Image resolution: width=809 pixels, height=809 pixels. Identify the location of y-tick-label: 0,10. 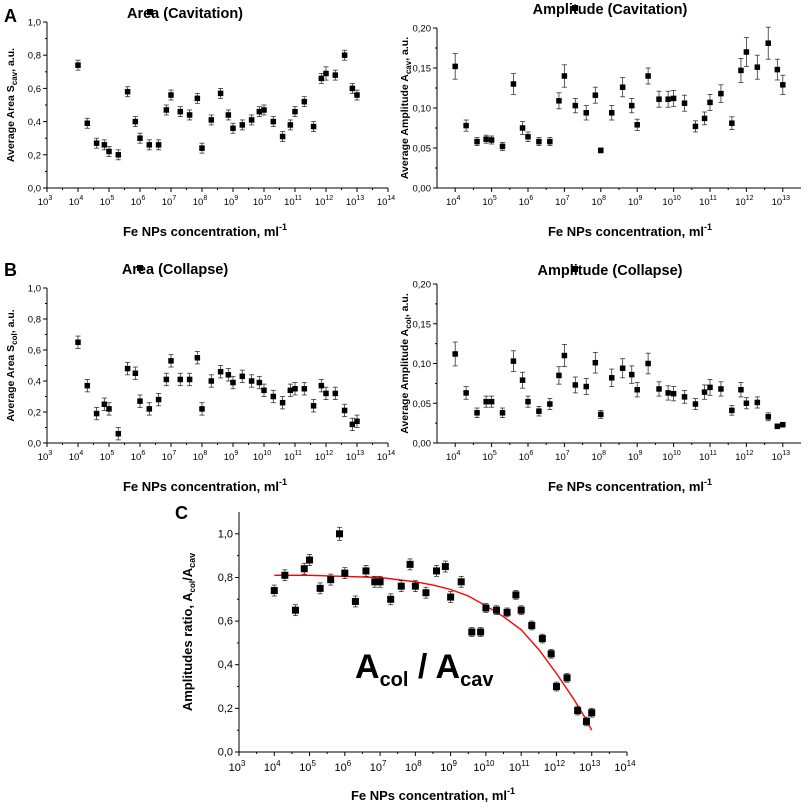
(422, 364).